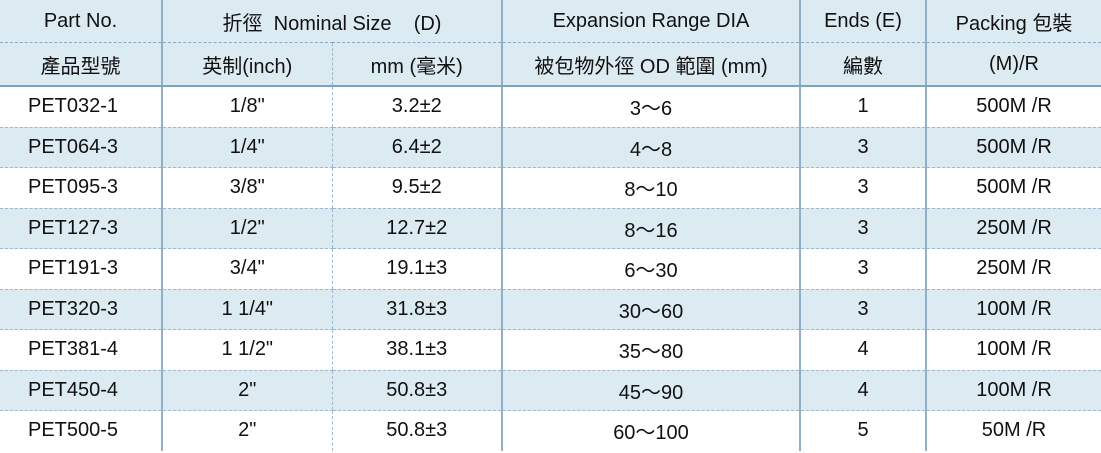 The width and height of the screenshot is (1101, 453). What do you see at coordinates (416, 228) in the screenshot?
I see `cell-mm: 12.7±2` at bounding box center [416, 228].